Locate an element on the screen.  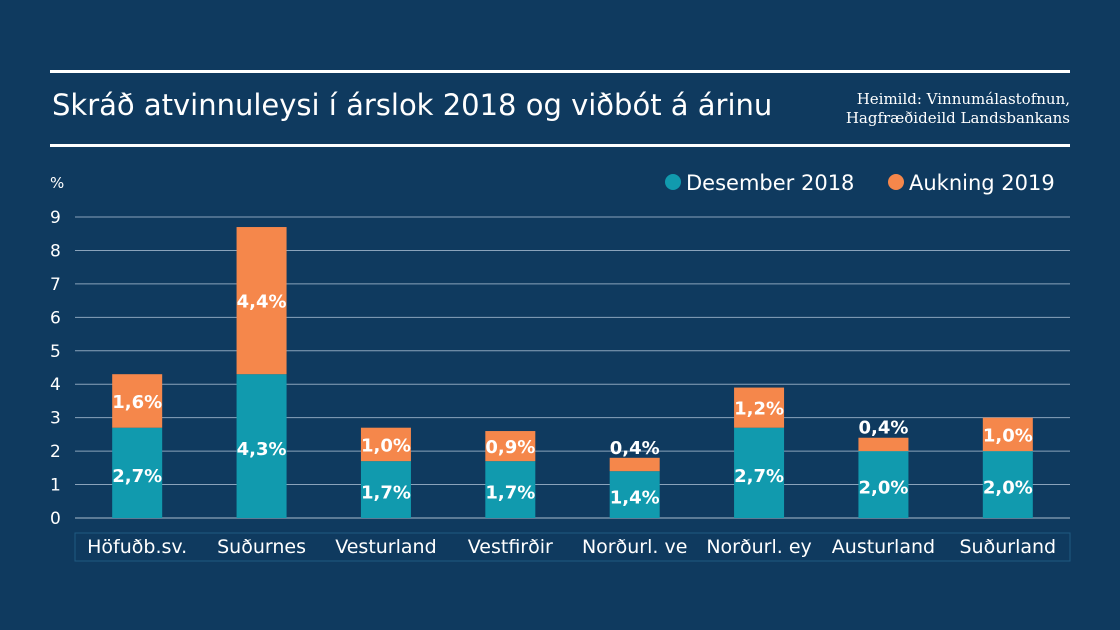
y-tick-label: 3 is located at coordinates (55, 419).